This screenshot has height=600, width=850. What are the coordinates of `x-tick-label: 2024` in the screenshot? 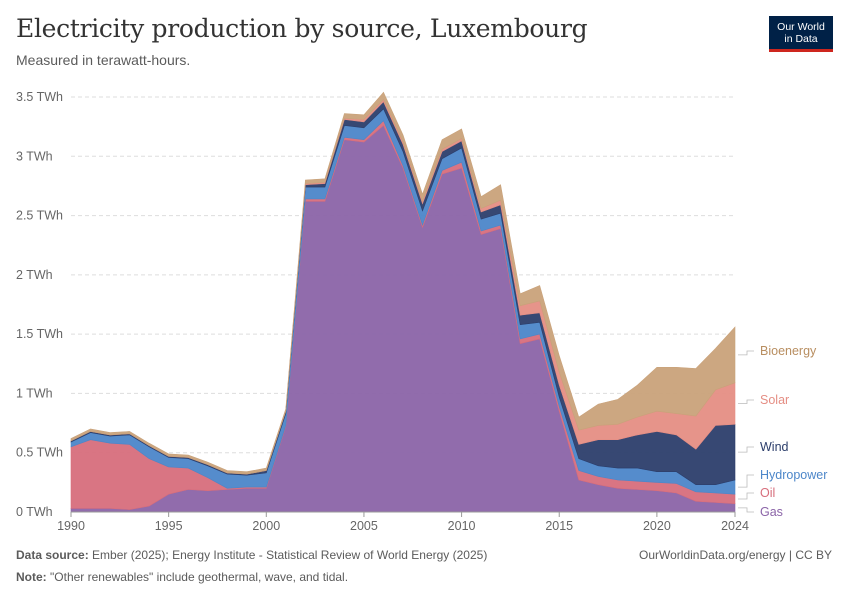 It's located at (735, 526).